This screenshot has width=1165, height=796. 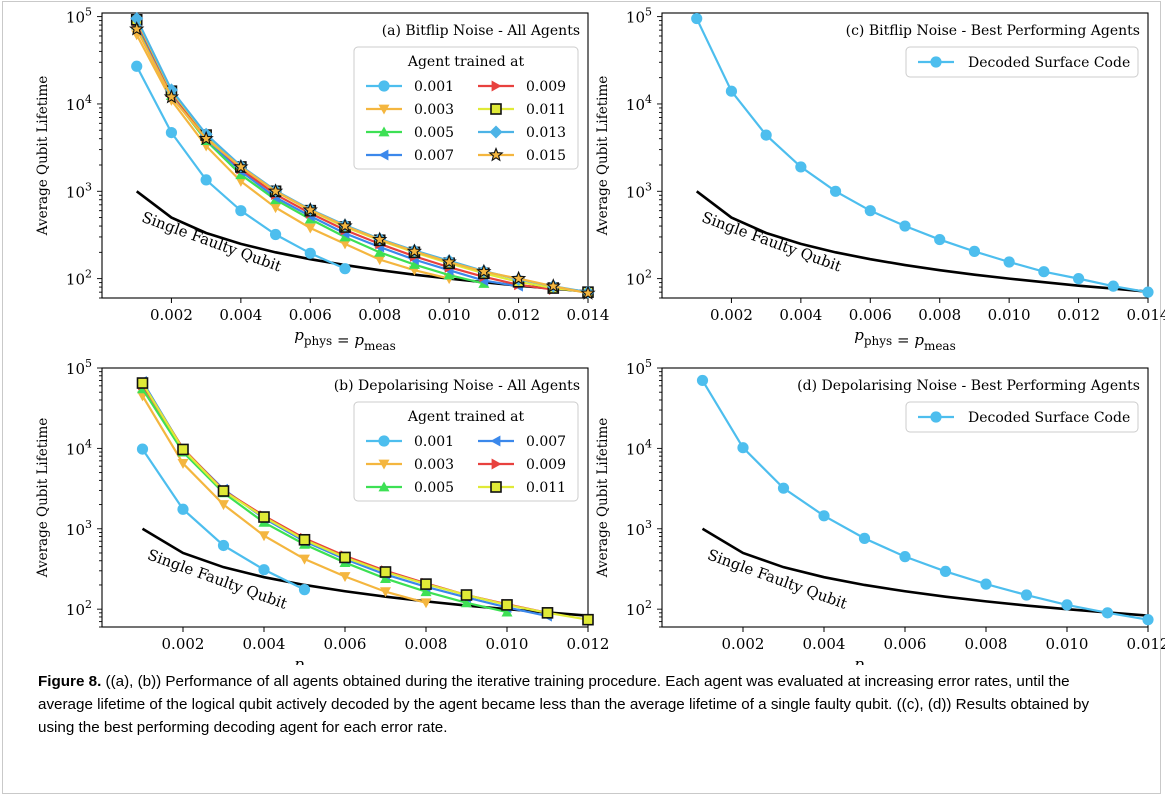 I want to click on y-axis-label: Average Qubit Lifetime, so click(x=43, y=498).